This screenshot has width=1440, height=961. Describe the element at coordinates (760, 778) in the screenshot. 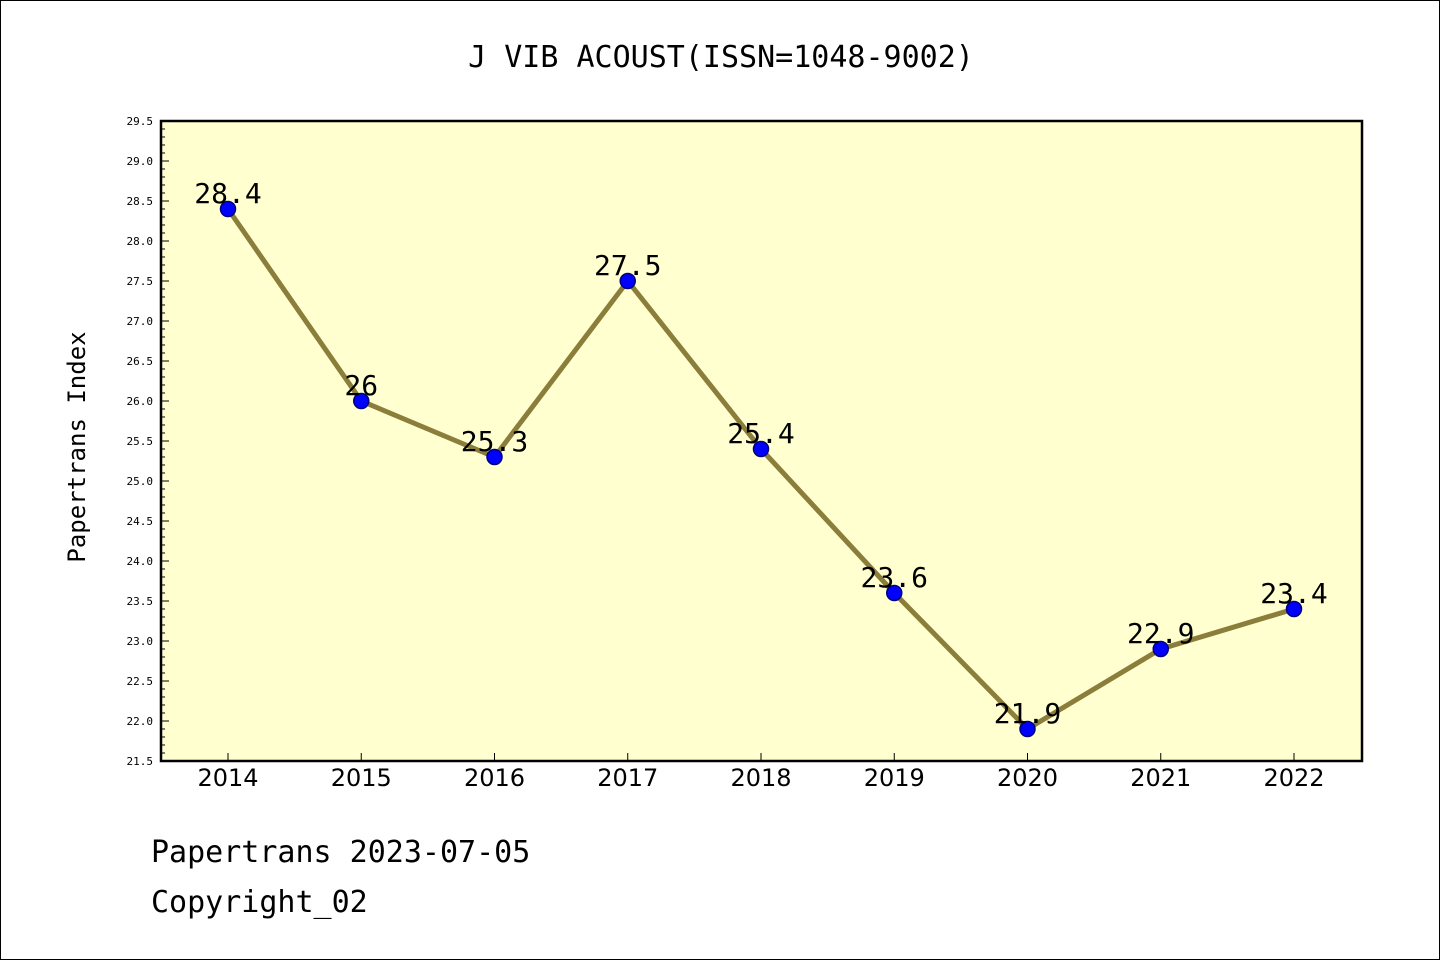

I see `x-tick-label: 2018` at that location.